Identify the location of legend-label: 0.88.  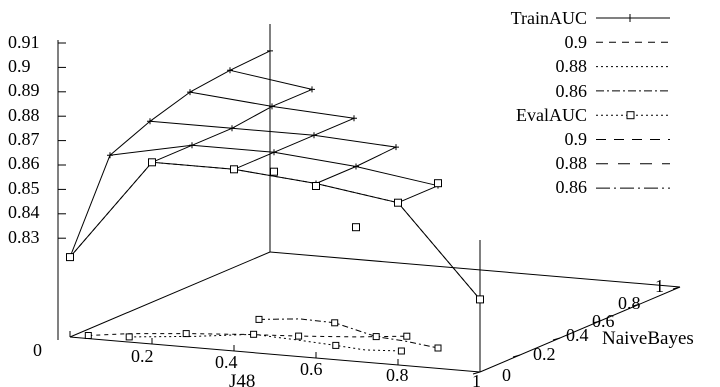
(572, 66).